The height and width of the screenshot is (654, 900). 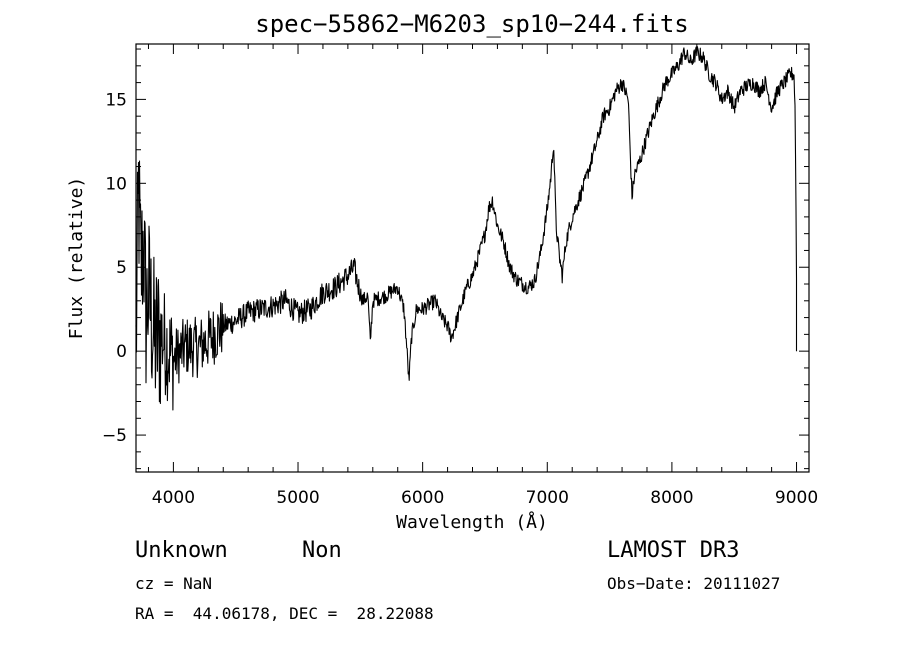 I want to click on obs-date: Obs−Date: 20111027, so click(x=694, y=583).